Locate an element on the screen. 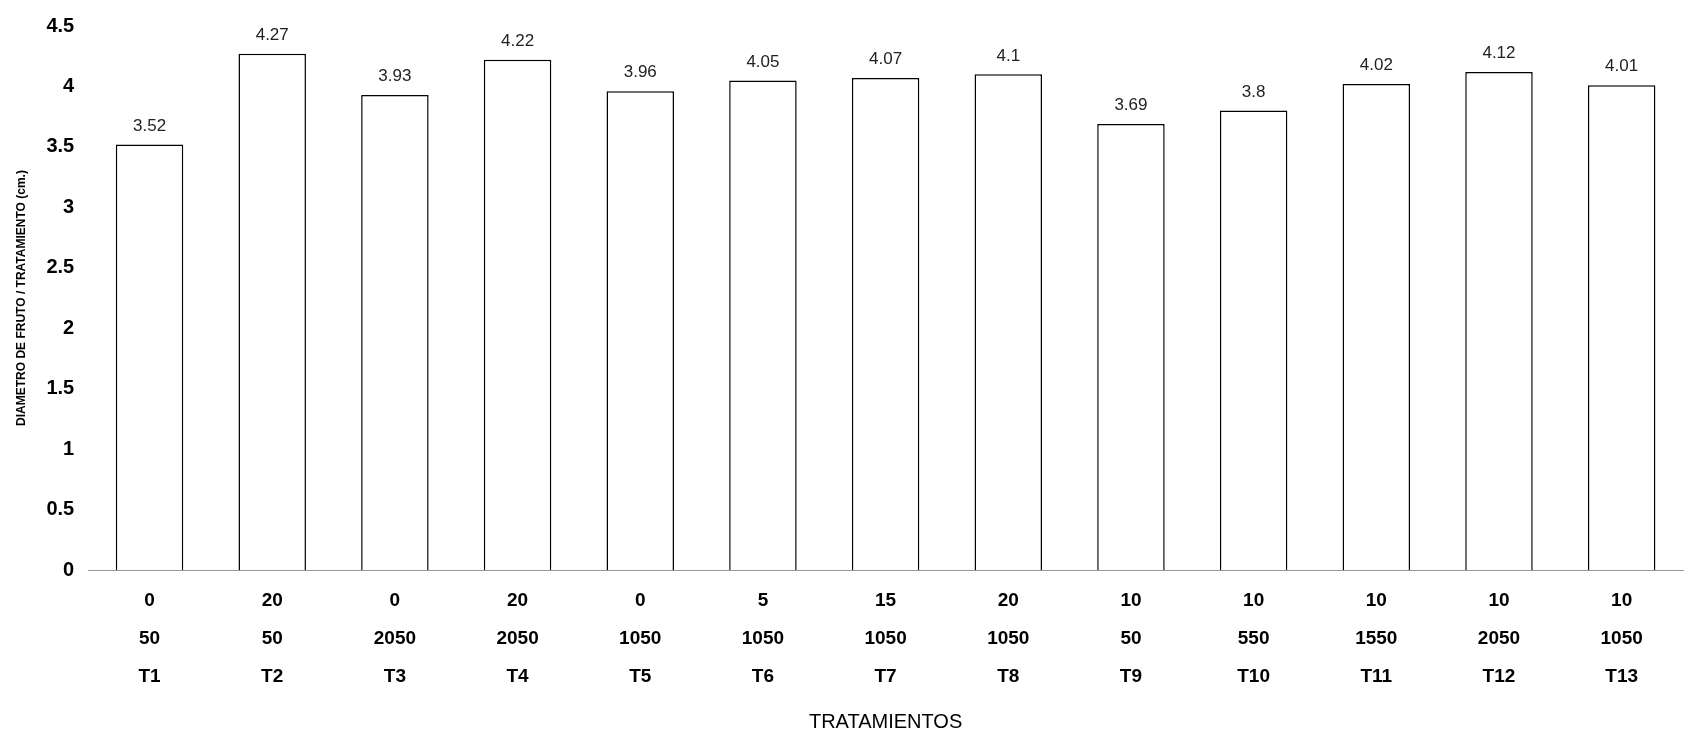  x-tick-label: 5 1050 T6 is located at coordinates (763, 638).